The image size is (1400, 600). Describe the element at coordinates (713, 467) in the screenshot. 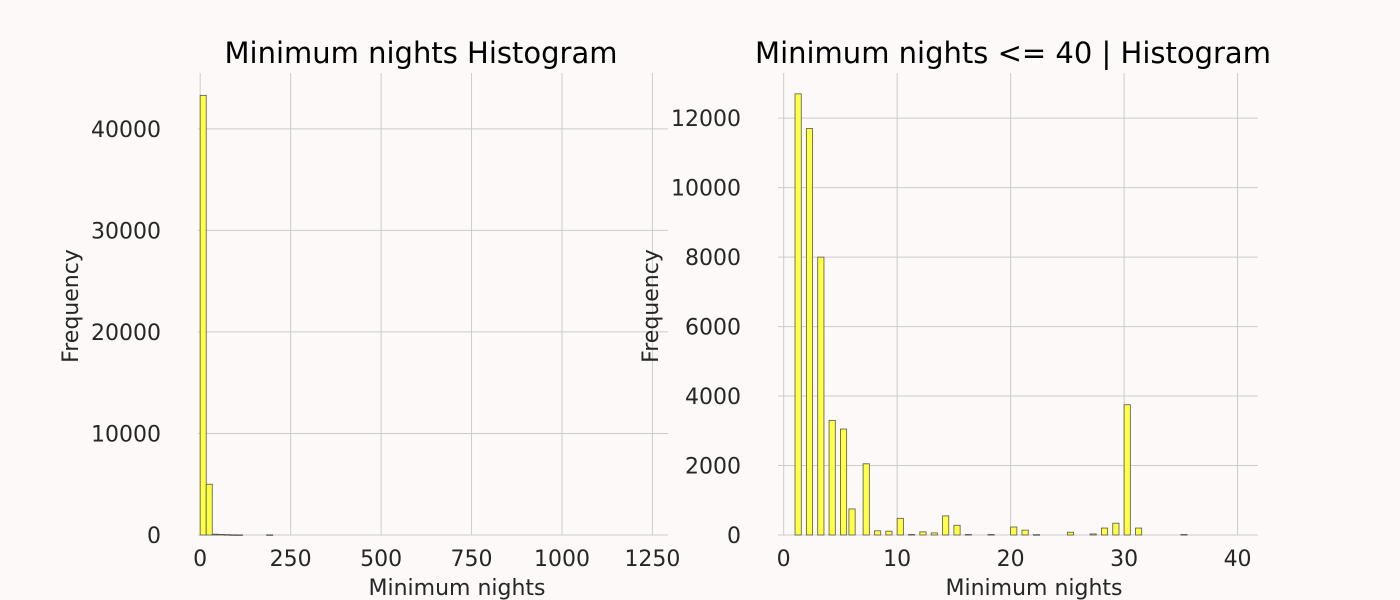

I see `chart-2-ytick-label: 2000` at that location.